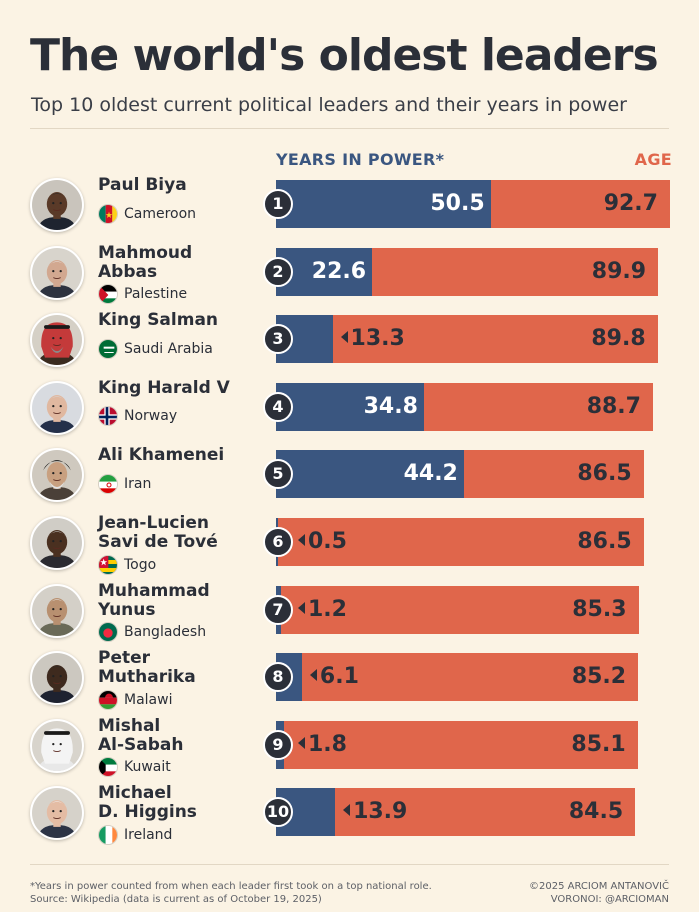  I want to click on bangladesh-flag-icon, so click(108, 632).